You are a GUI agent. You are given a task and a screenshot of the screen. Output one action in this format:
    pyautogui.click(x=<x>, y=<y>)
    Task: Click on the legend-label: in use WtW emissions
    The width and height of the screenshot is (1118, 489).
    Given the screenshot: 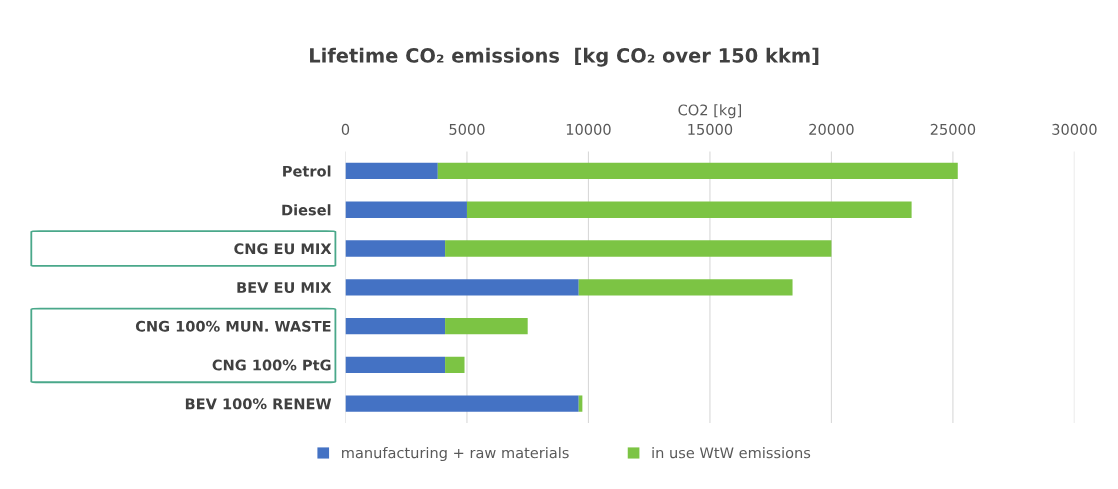 What is the action you would take?
    pyautogui.click(x=731, y=452)
    